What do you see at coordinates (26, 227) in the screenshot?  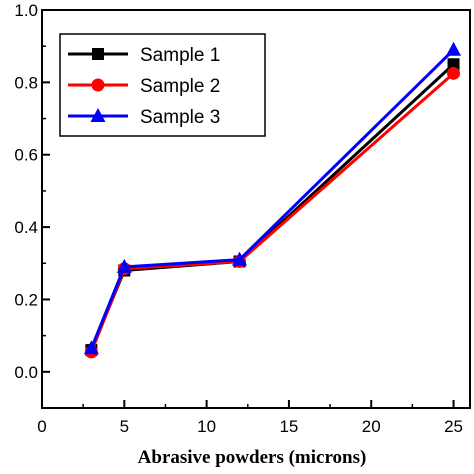 I see `y-tick-label: 0.4` at bounding box center [26, 227].